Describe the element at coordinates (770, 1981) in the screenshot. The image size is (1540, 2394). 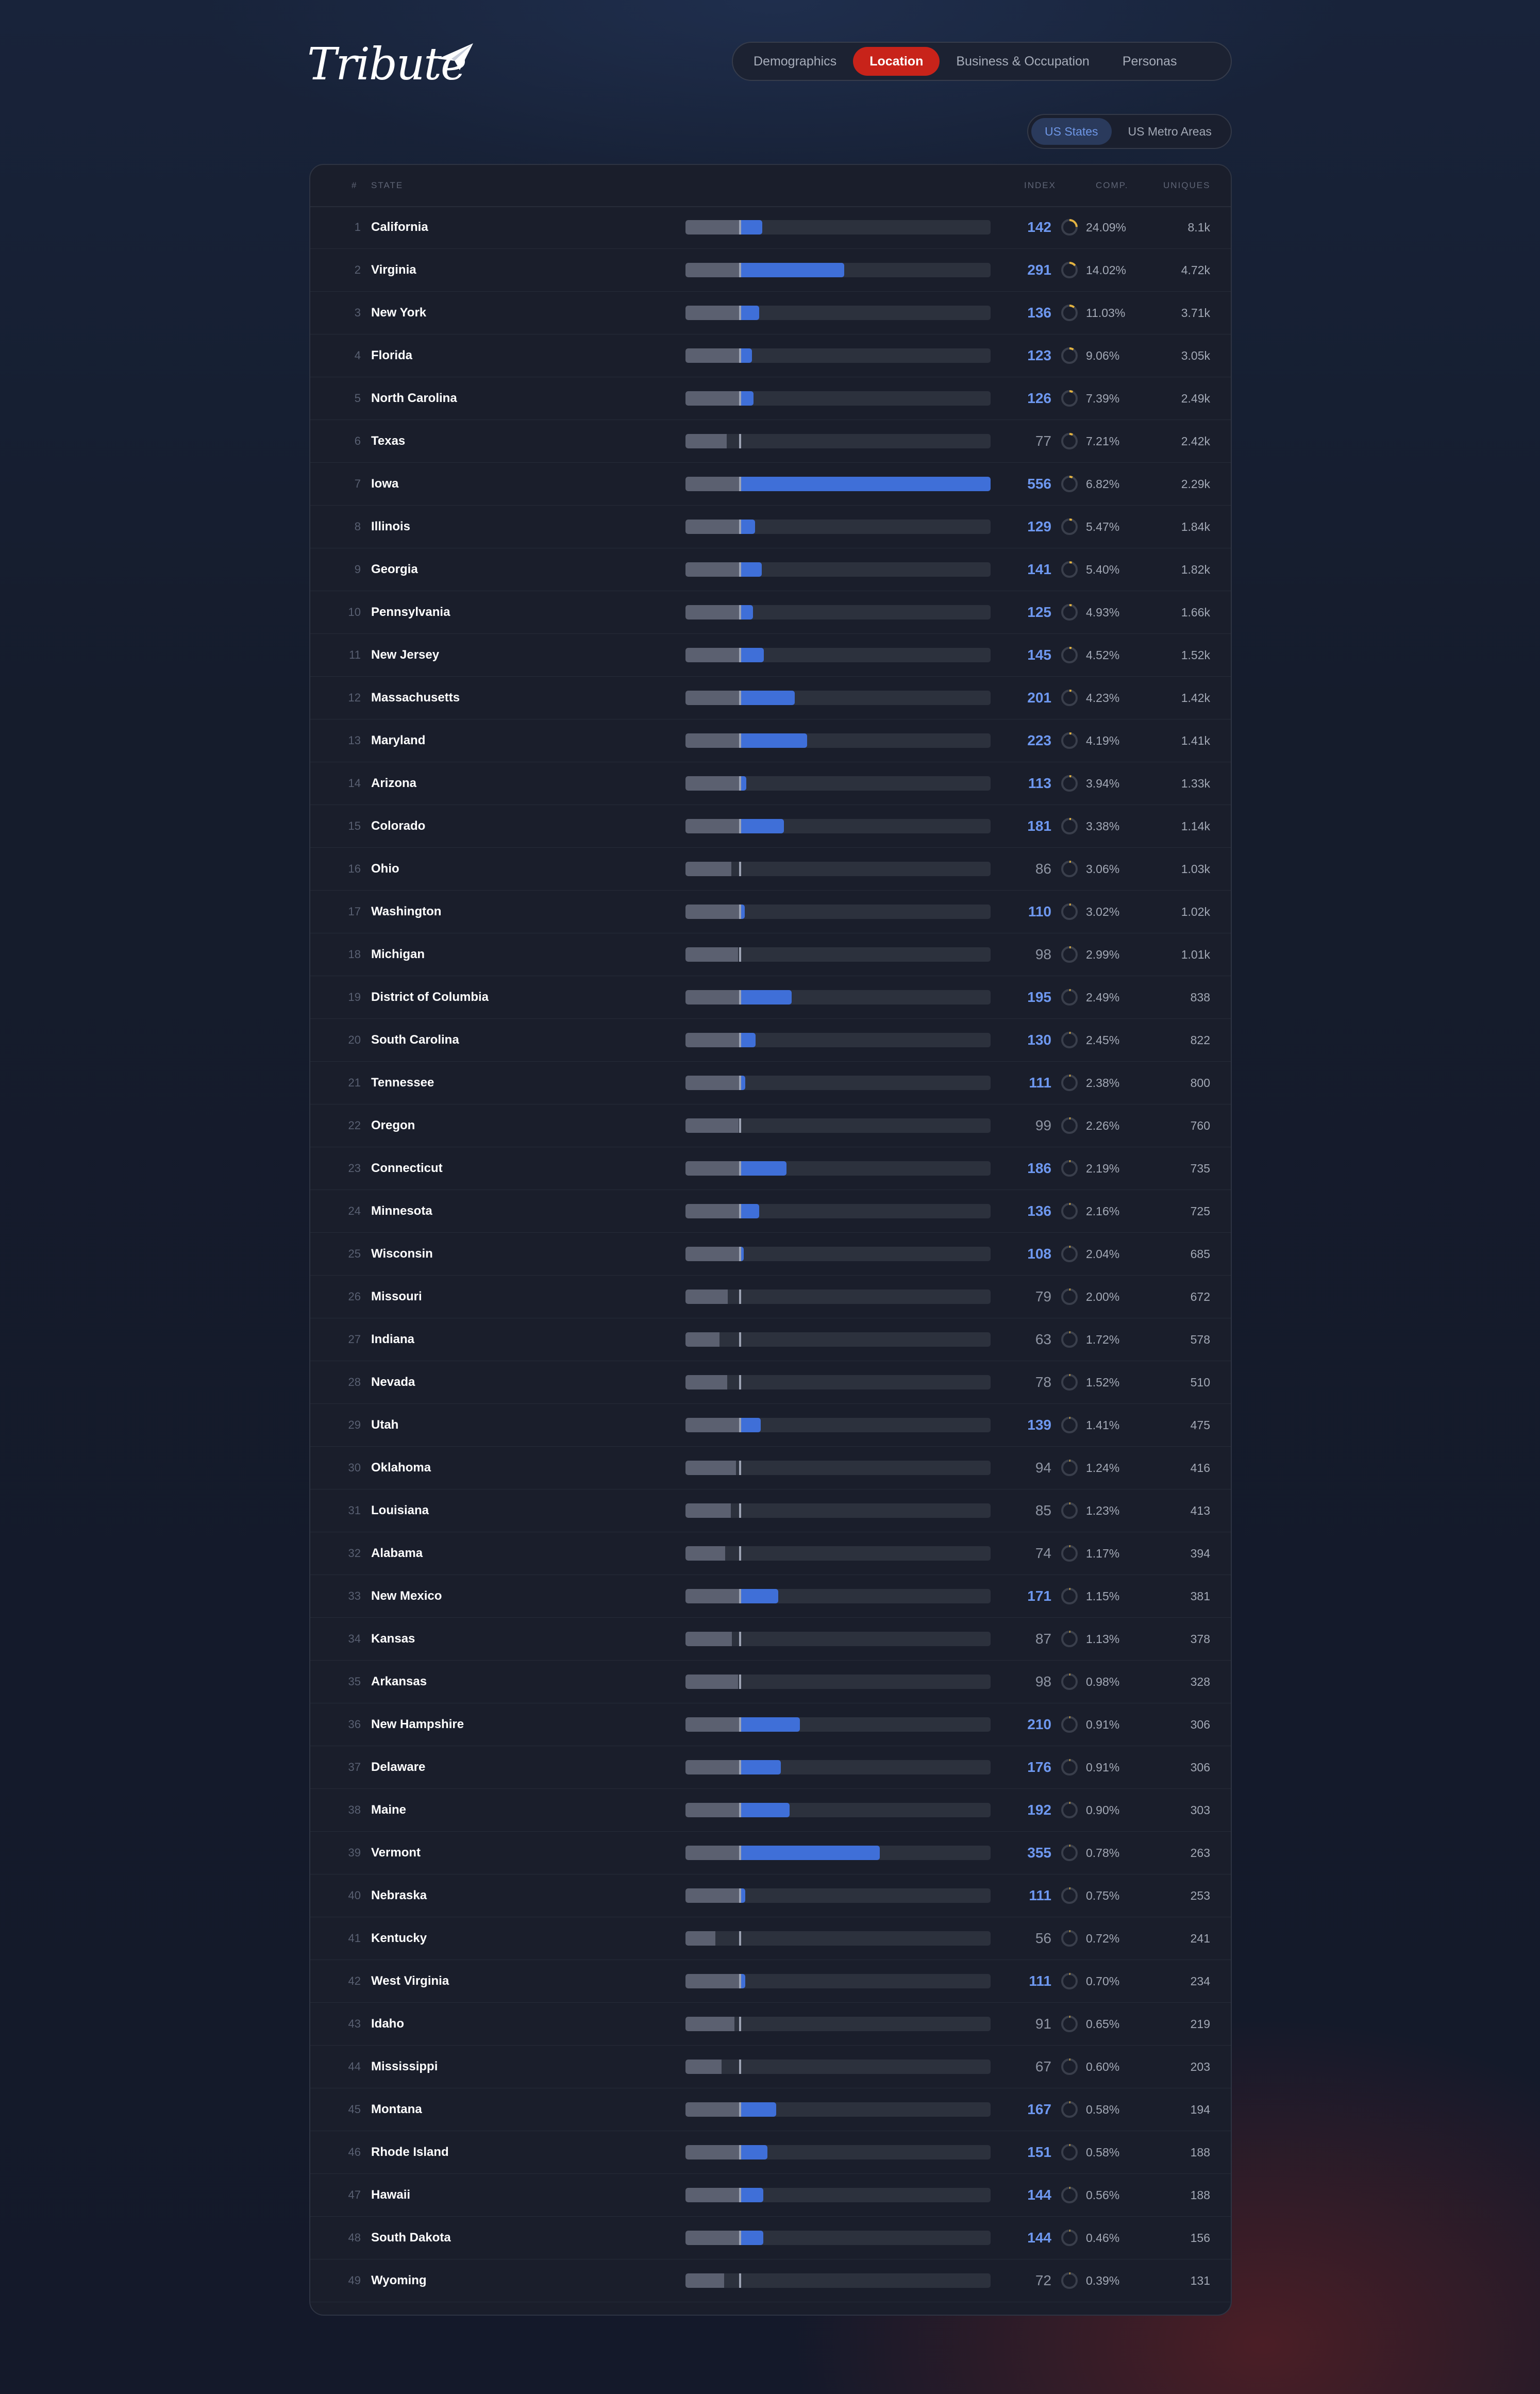
I see `table-row: 42 West Virginia 111 0.70% 234` at that location.